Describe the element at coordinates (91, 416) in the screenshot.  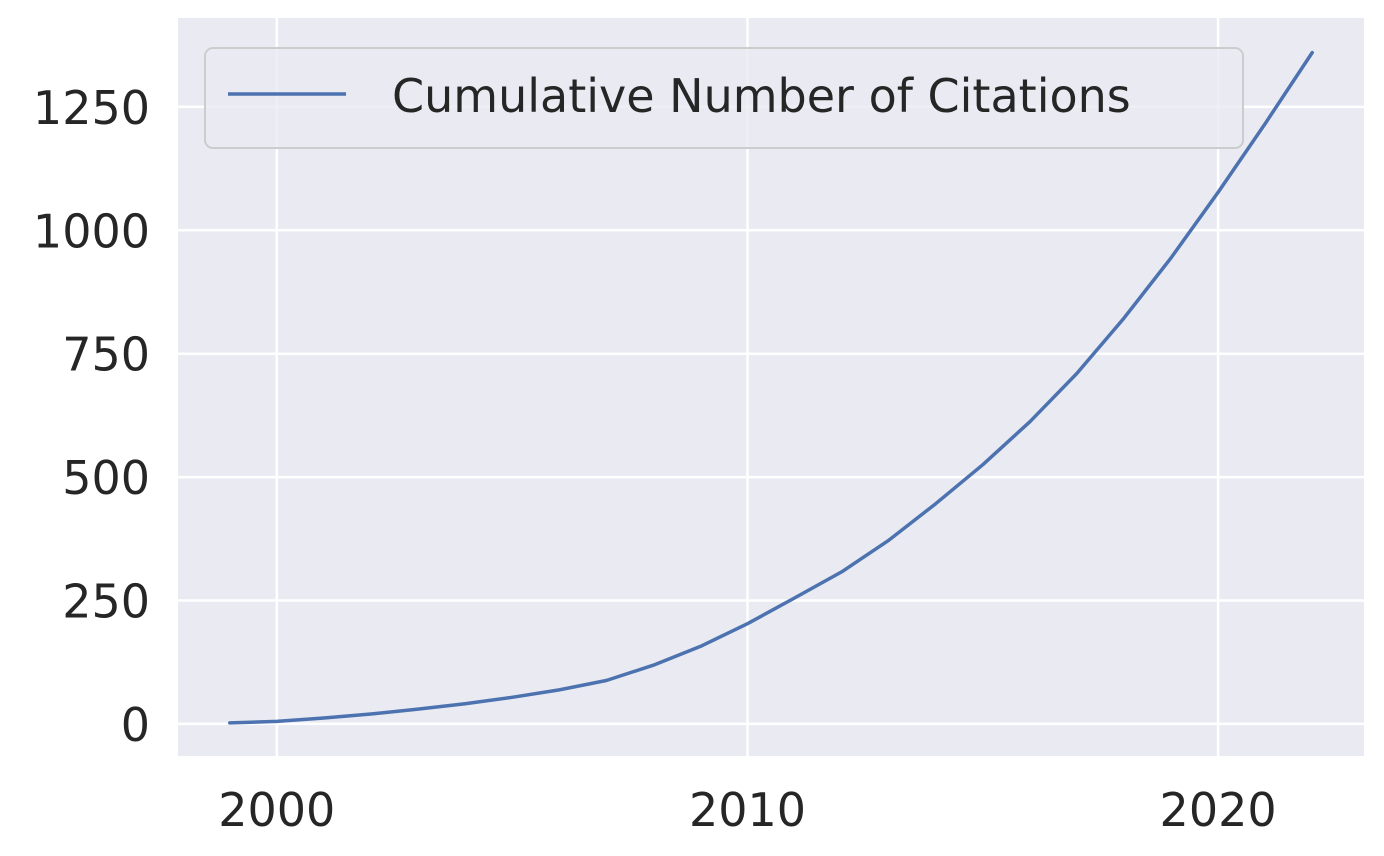
I see `y-tick-labels: 0 250 500 750 1000 1250` at that location.